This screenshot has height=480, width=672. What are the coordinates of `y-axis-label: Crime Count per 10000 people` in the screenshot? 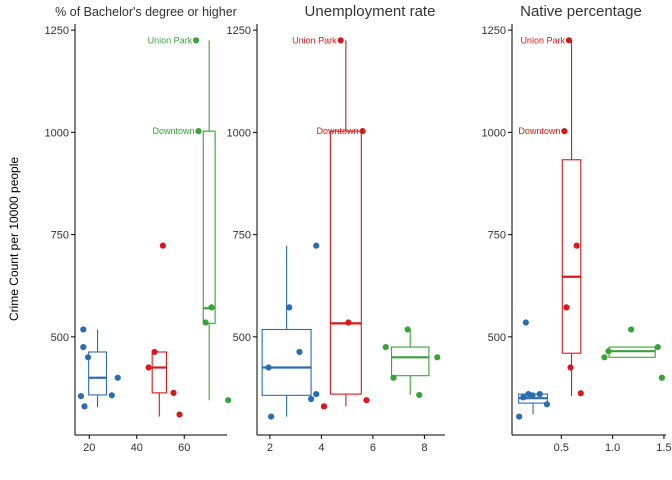 It's located at (14, 239).